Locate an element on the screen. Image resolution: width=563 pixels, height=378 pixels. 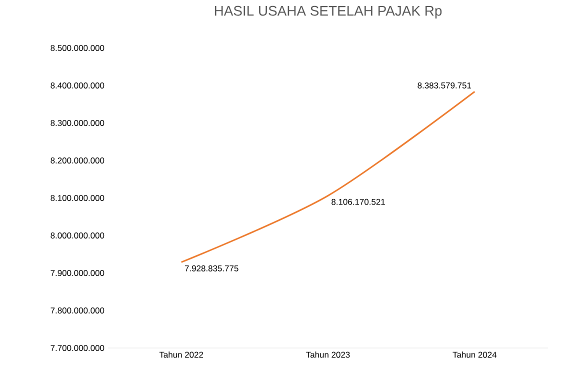
y-tick-label: 8.000.000.000 is located at coordinates (77, 235).